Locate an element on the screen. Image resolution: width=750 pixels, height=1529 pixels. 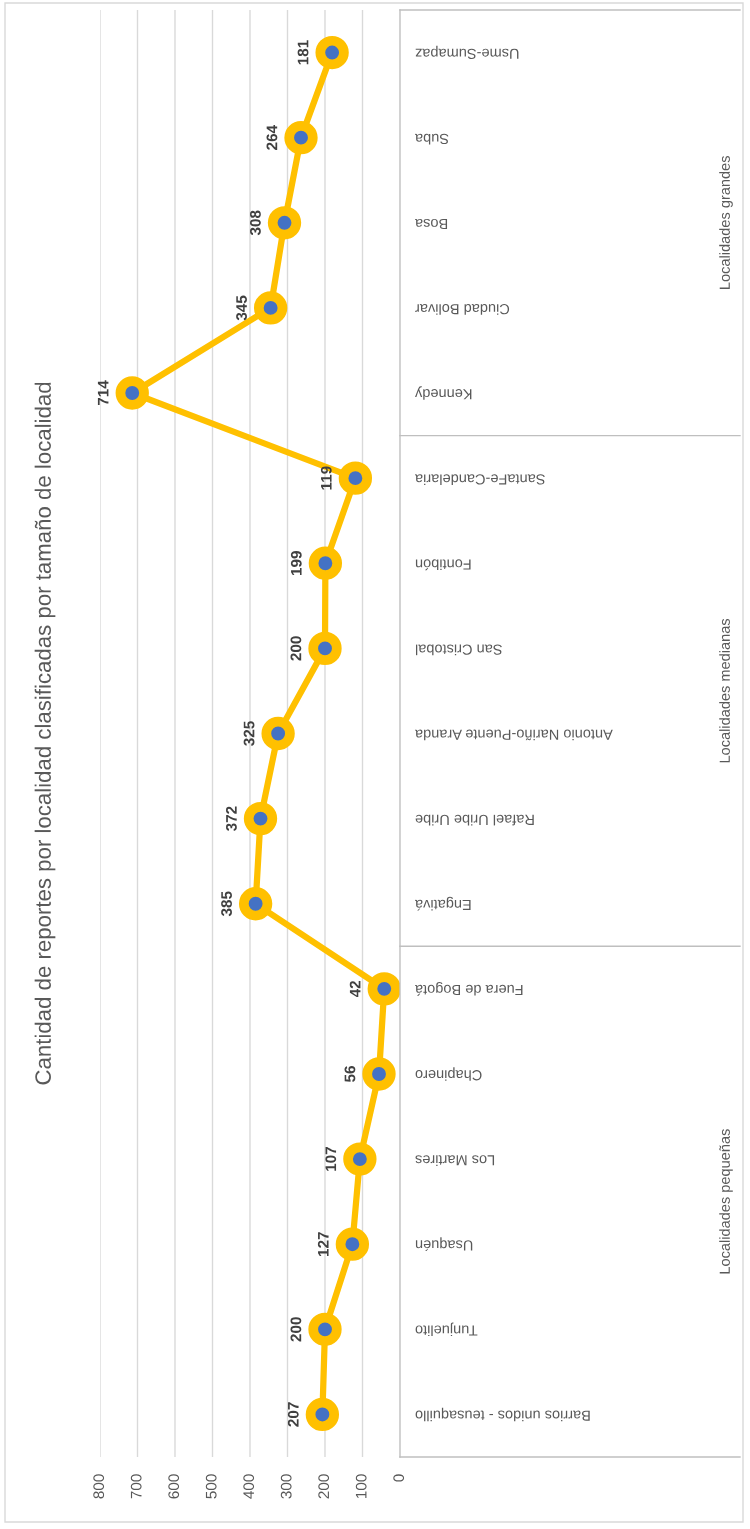
x-tick-label: 300 is located at coordinates (286, 1486).